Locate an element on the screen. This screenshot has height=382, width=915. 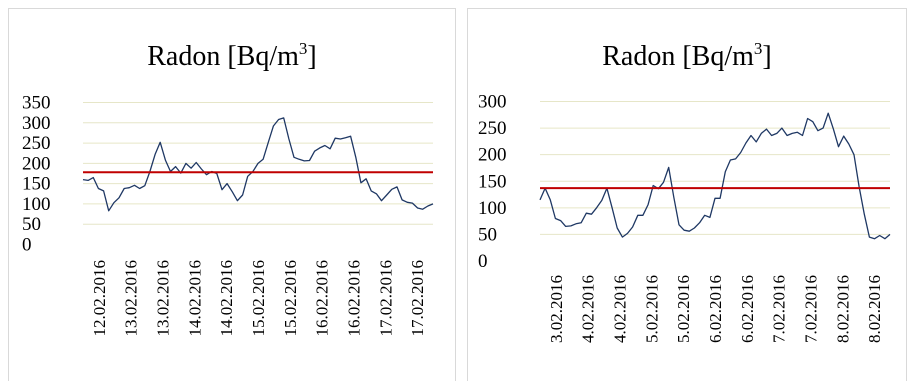
x-tick-label: 12.02.2016 is located at coordinates (99, 298).